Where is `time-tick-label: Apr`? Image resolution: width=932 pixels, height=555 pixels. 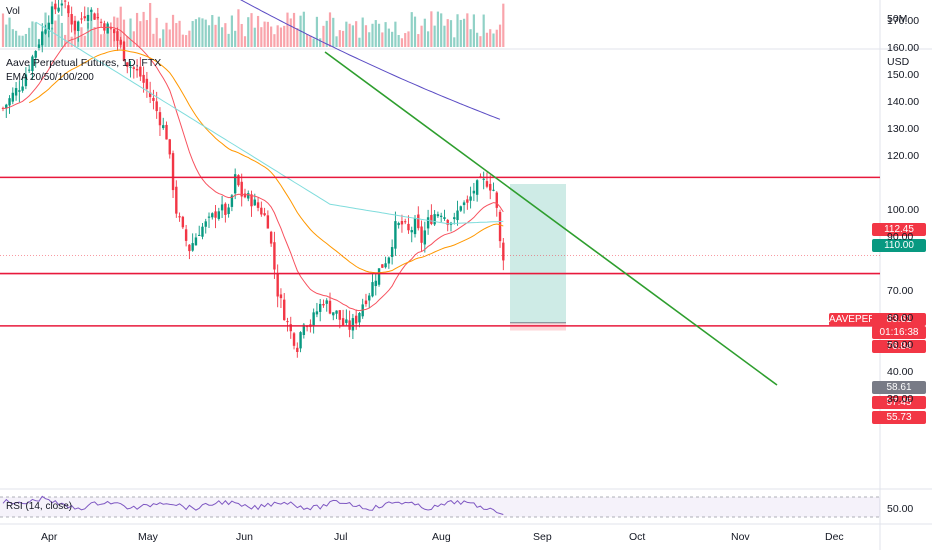 time-tick-label: Apr is located at coordinates (49, 537).